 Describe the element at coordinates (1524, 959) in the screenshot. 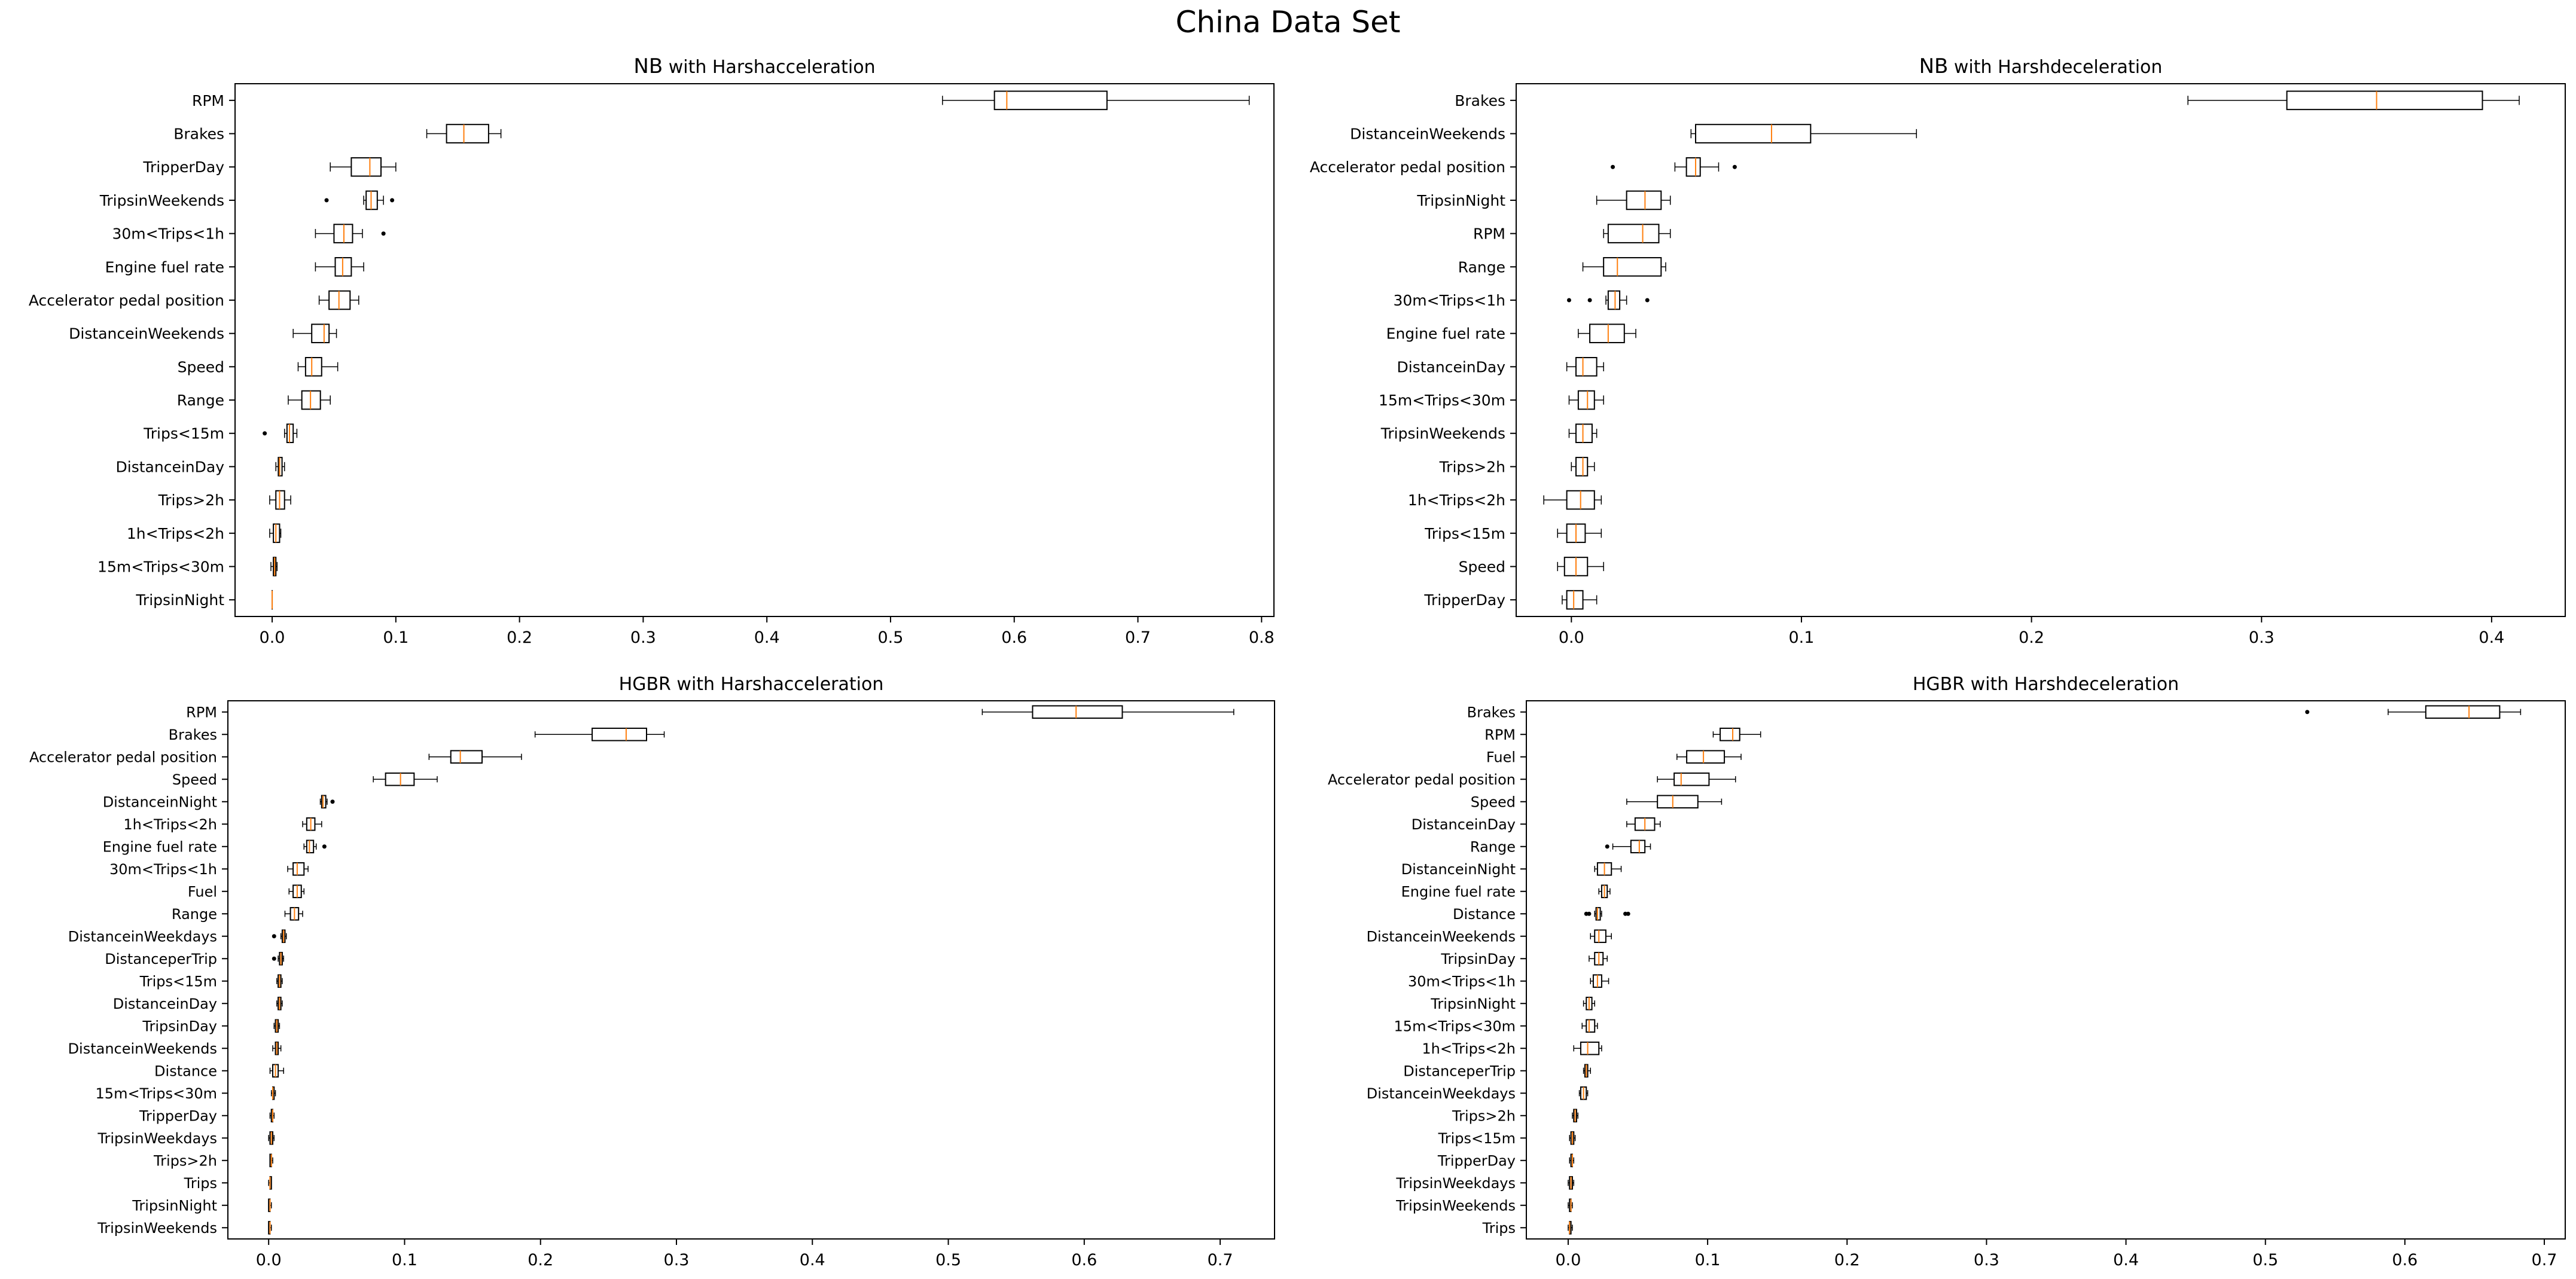

I see `box-tripsinday: TripsinDay` at that location.